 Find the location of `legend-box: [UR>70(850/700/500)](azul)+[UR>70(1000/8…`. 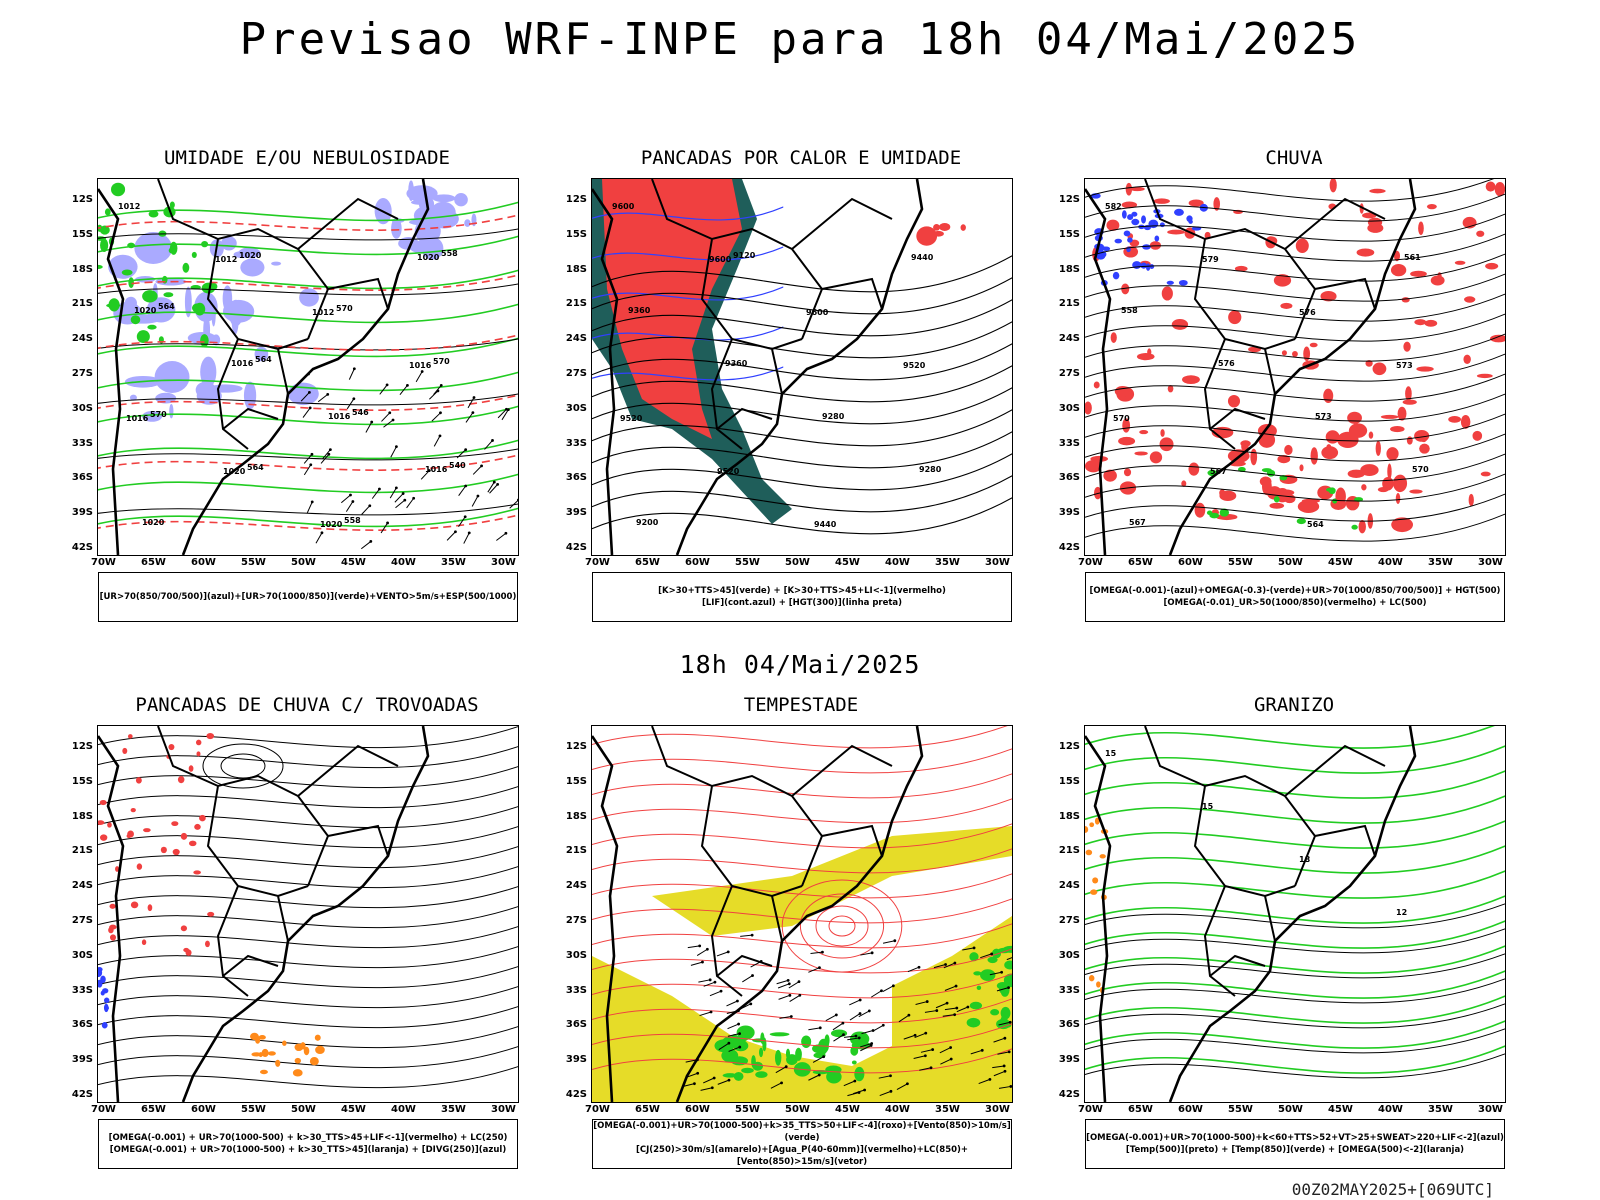

legend-box: [UR>70(850/700/500)](azul)+[UR>70(1000/8… is located at coordinates (308, 597).